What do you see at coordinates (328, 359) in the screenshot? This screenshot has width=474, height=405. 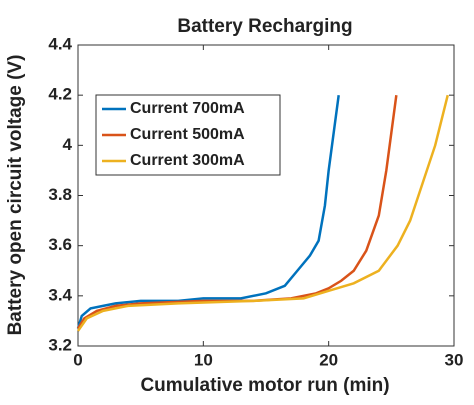 I see `x-tick-label: 20` at bounding box center [328, 359].